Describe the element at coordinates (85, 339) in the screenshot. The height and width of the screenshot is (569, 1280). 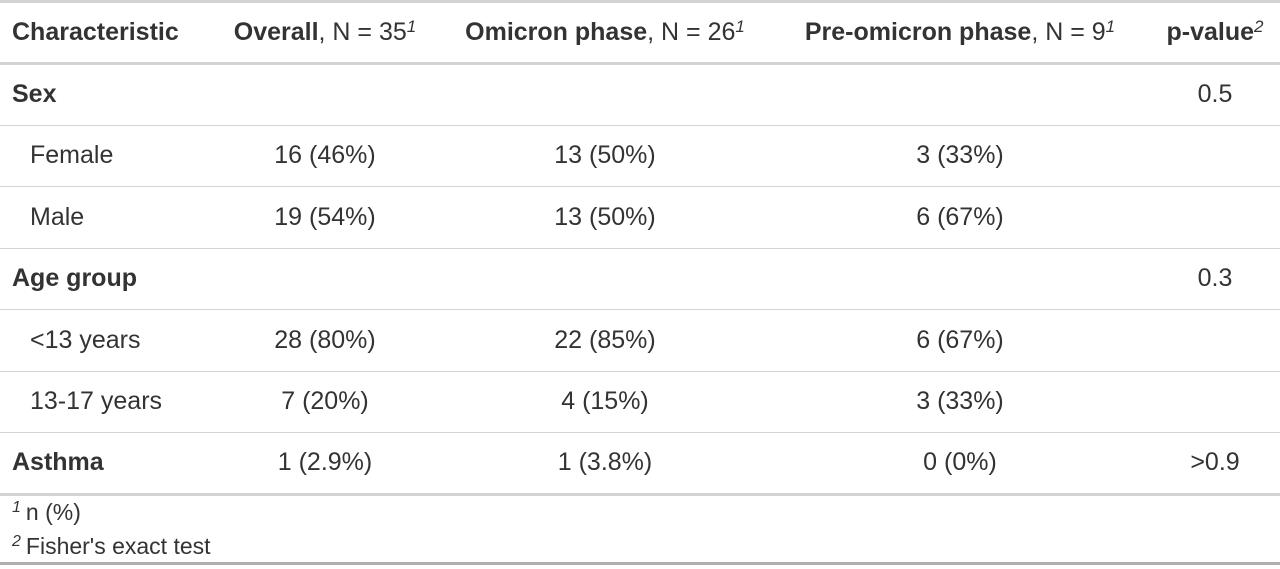
I see `row-label-level: <13 years` at that location.